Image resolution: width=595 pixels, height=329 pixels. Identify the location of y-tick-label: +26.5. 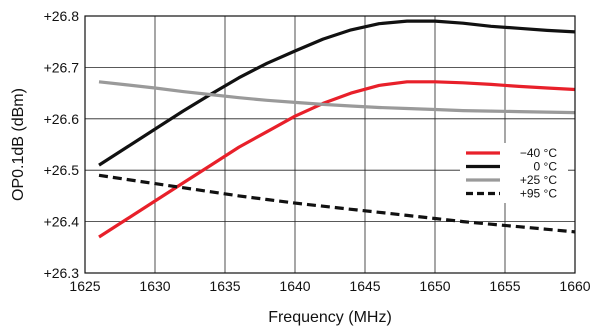
(62, 170).